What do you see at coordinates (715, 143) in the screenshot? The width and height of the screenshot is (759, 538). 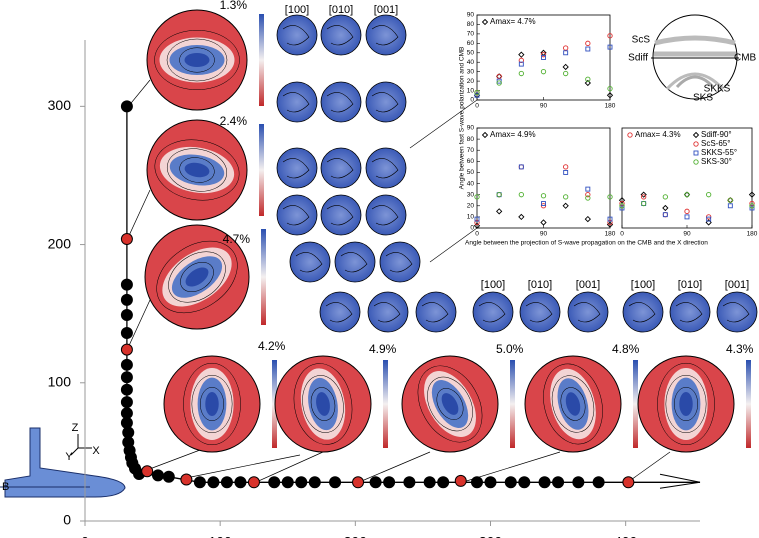 I see `legend-label: ScS-65°` at bounding box center [715, 143].